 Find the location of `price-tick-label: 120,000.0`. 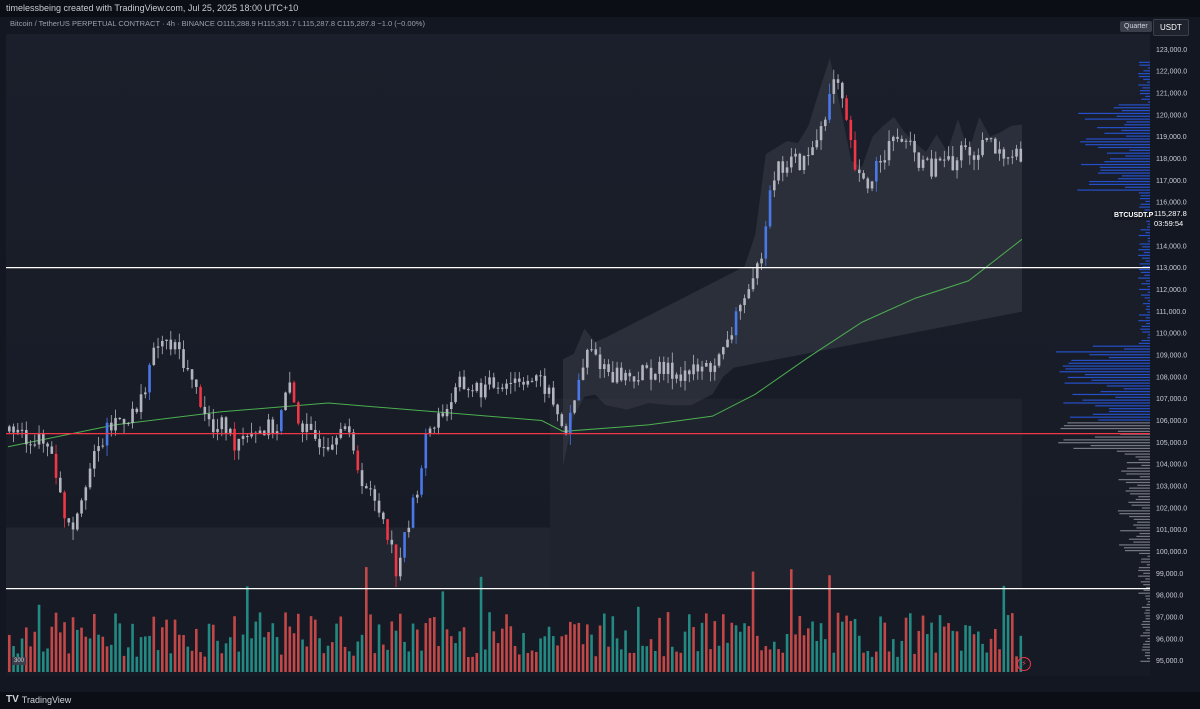

price-tick-label: 120,000.0 is located at coordinates (1171, 115).